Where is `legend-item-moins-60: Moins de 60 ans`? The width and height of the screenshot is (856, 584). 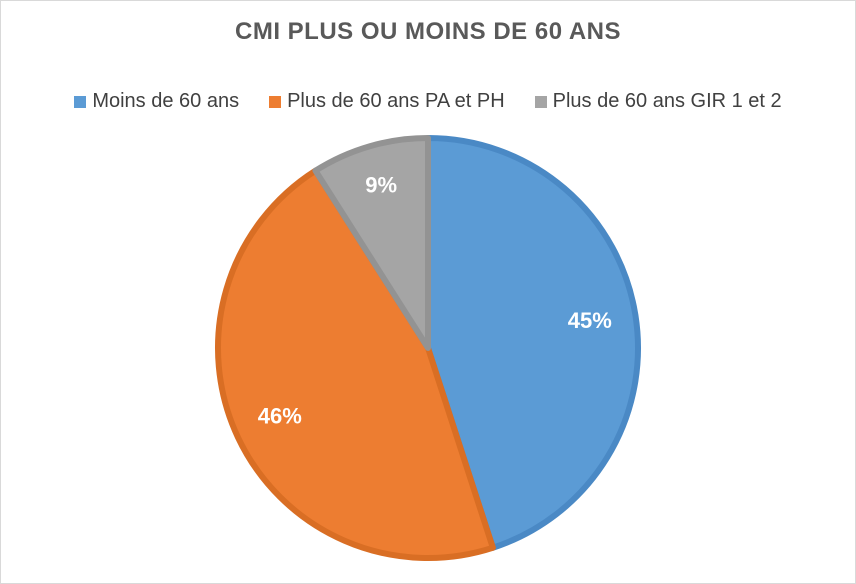 legend-item-moins-60: Moins de 60 ans is located at coordinates (156, 101).